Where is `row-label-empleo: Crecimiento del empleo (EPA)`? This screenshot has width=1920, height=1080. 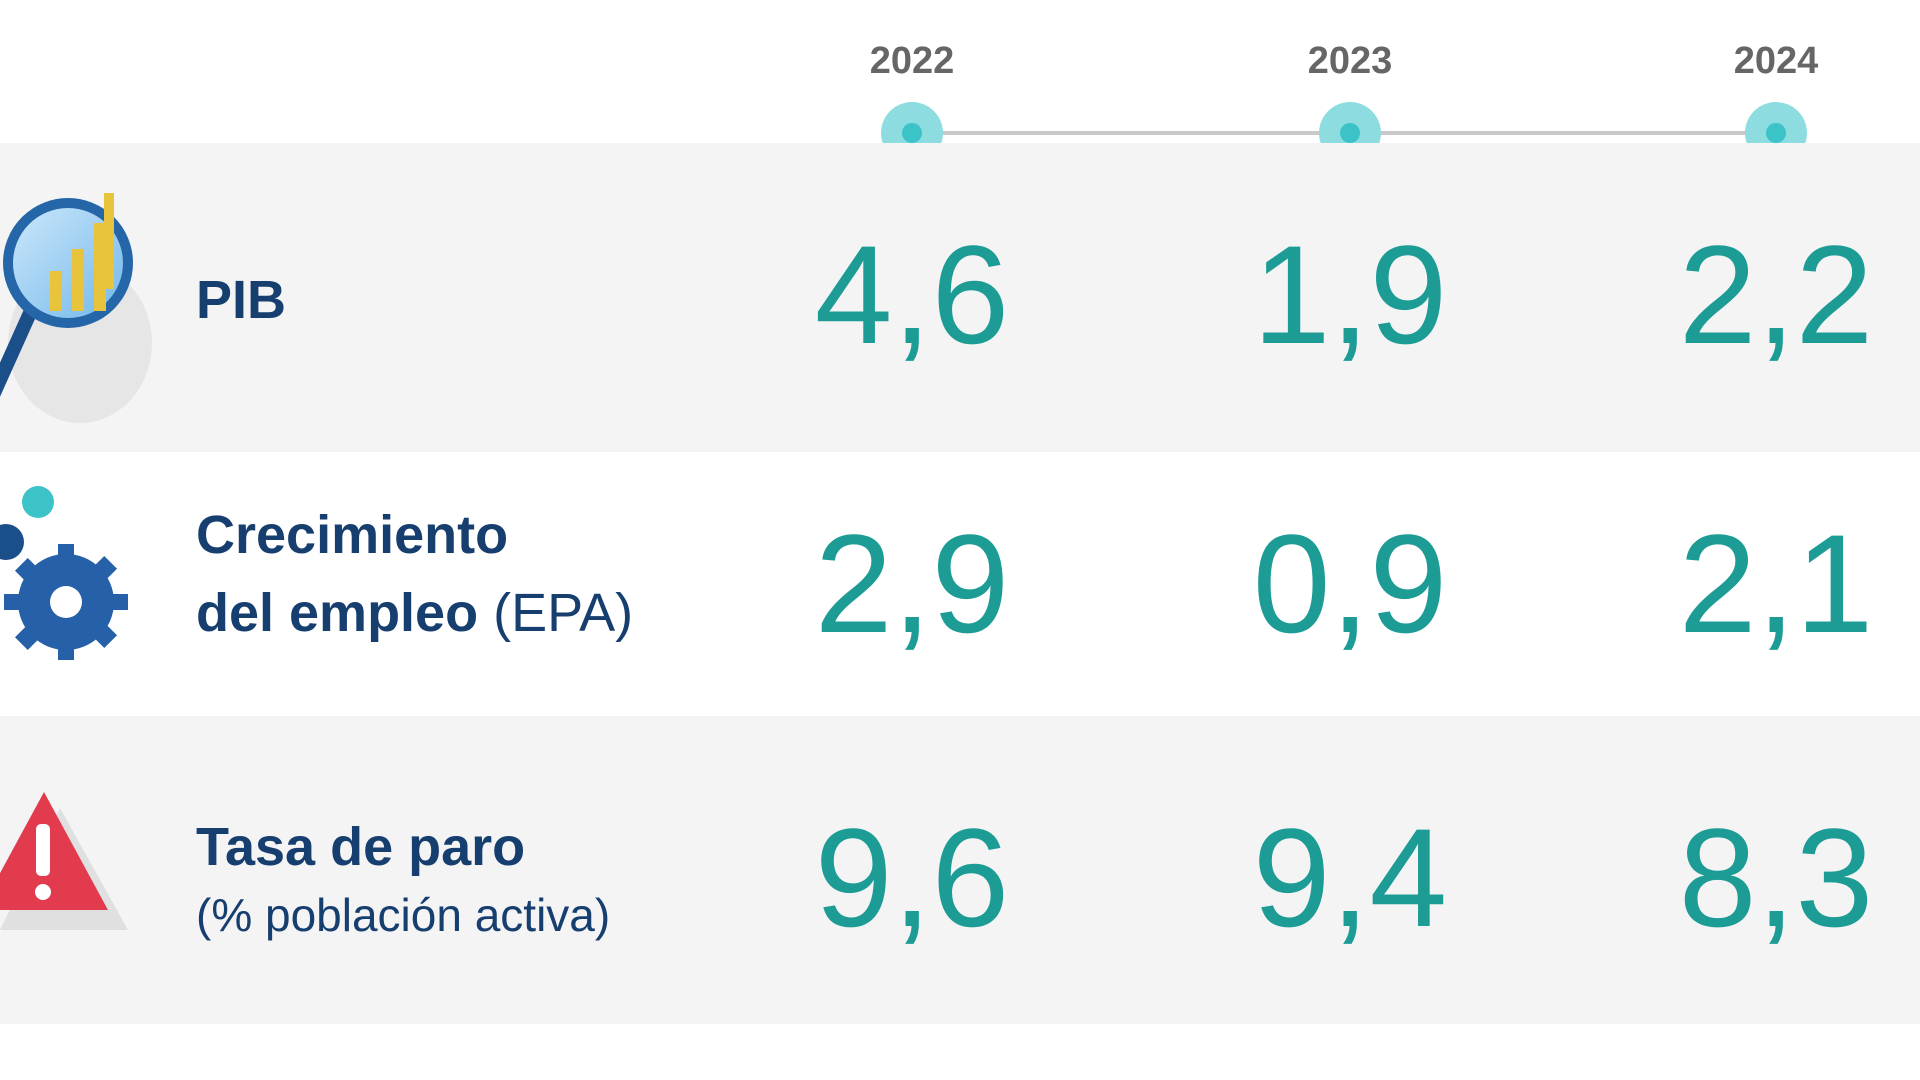 row-label-empleo: Crecimiento del empleo (EPA) is located at coordinates (414, 574).